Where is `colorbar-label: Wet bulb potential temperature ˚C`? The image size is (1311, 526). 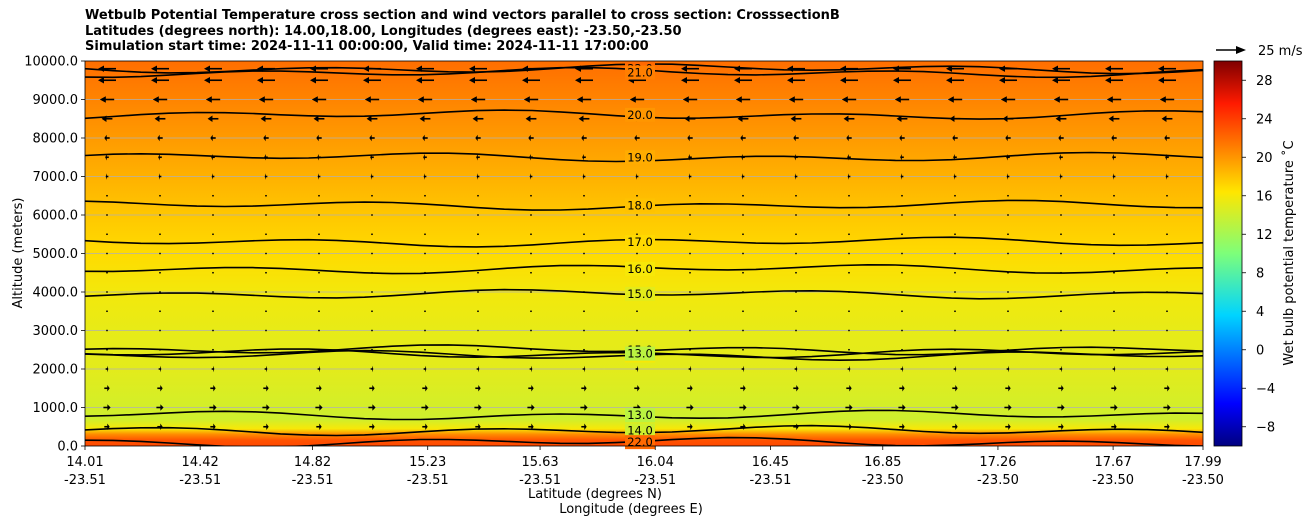
colorbar-label: Wet bulb potential temperature ˚C is located at coordinates (1289, 252).